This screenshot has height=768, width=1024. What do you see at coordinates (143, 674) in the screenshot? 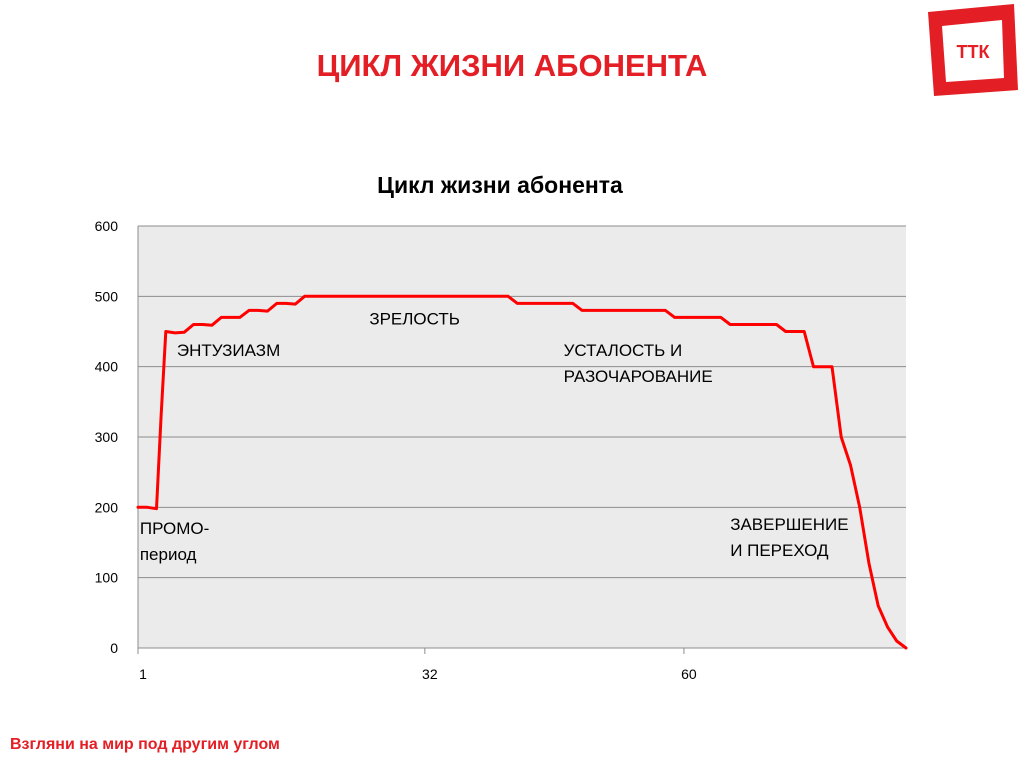
I see `x-tick-label: 1` at bounding box center [143, 674].